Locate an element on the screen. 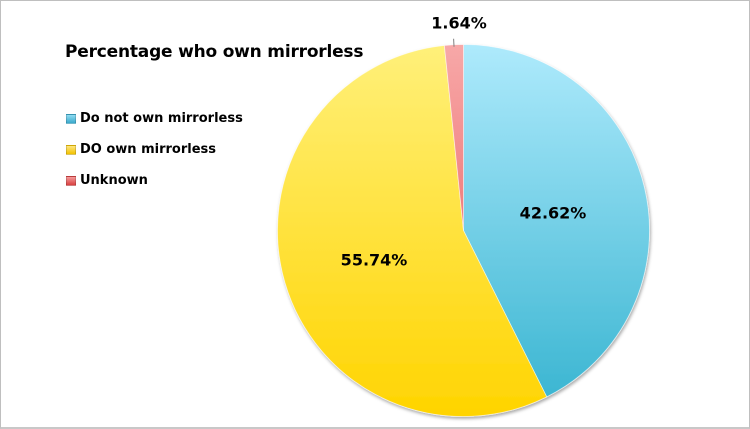  slice-label-unknown: 1.64% is located at coordinates (459, 23).